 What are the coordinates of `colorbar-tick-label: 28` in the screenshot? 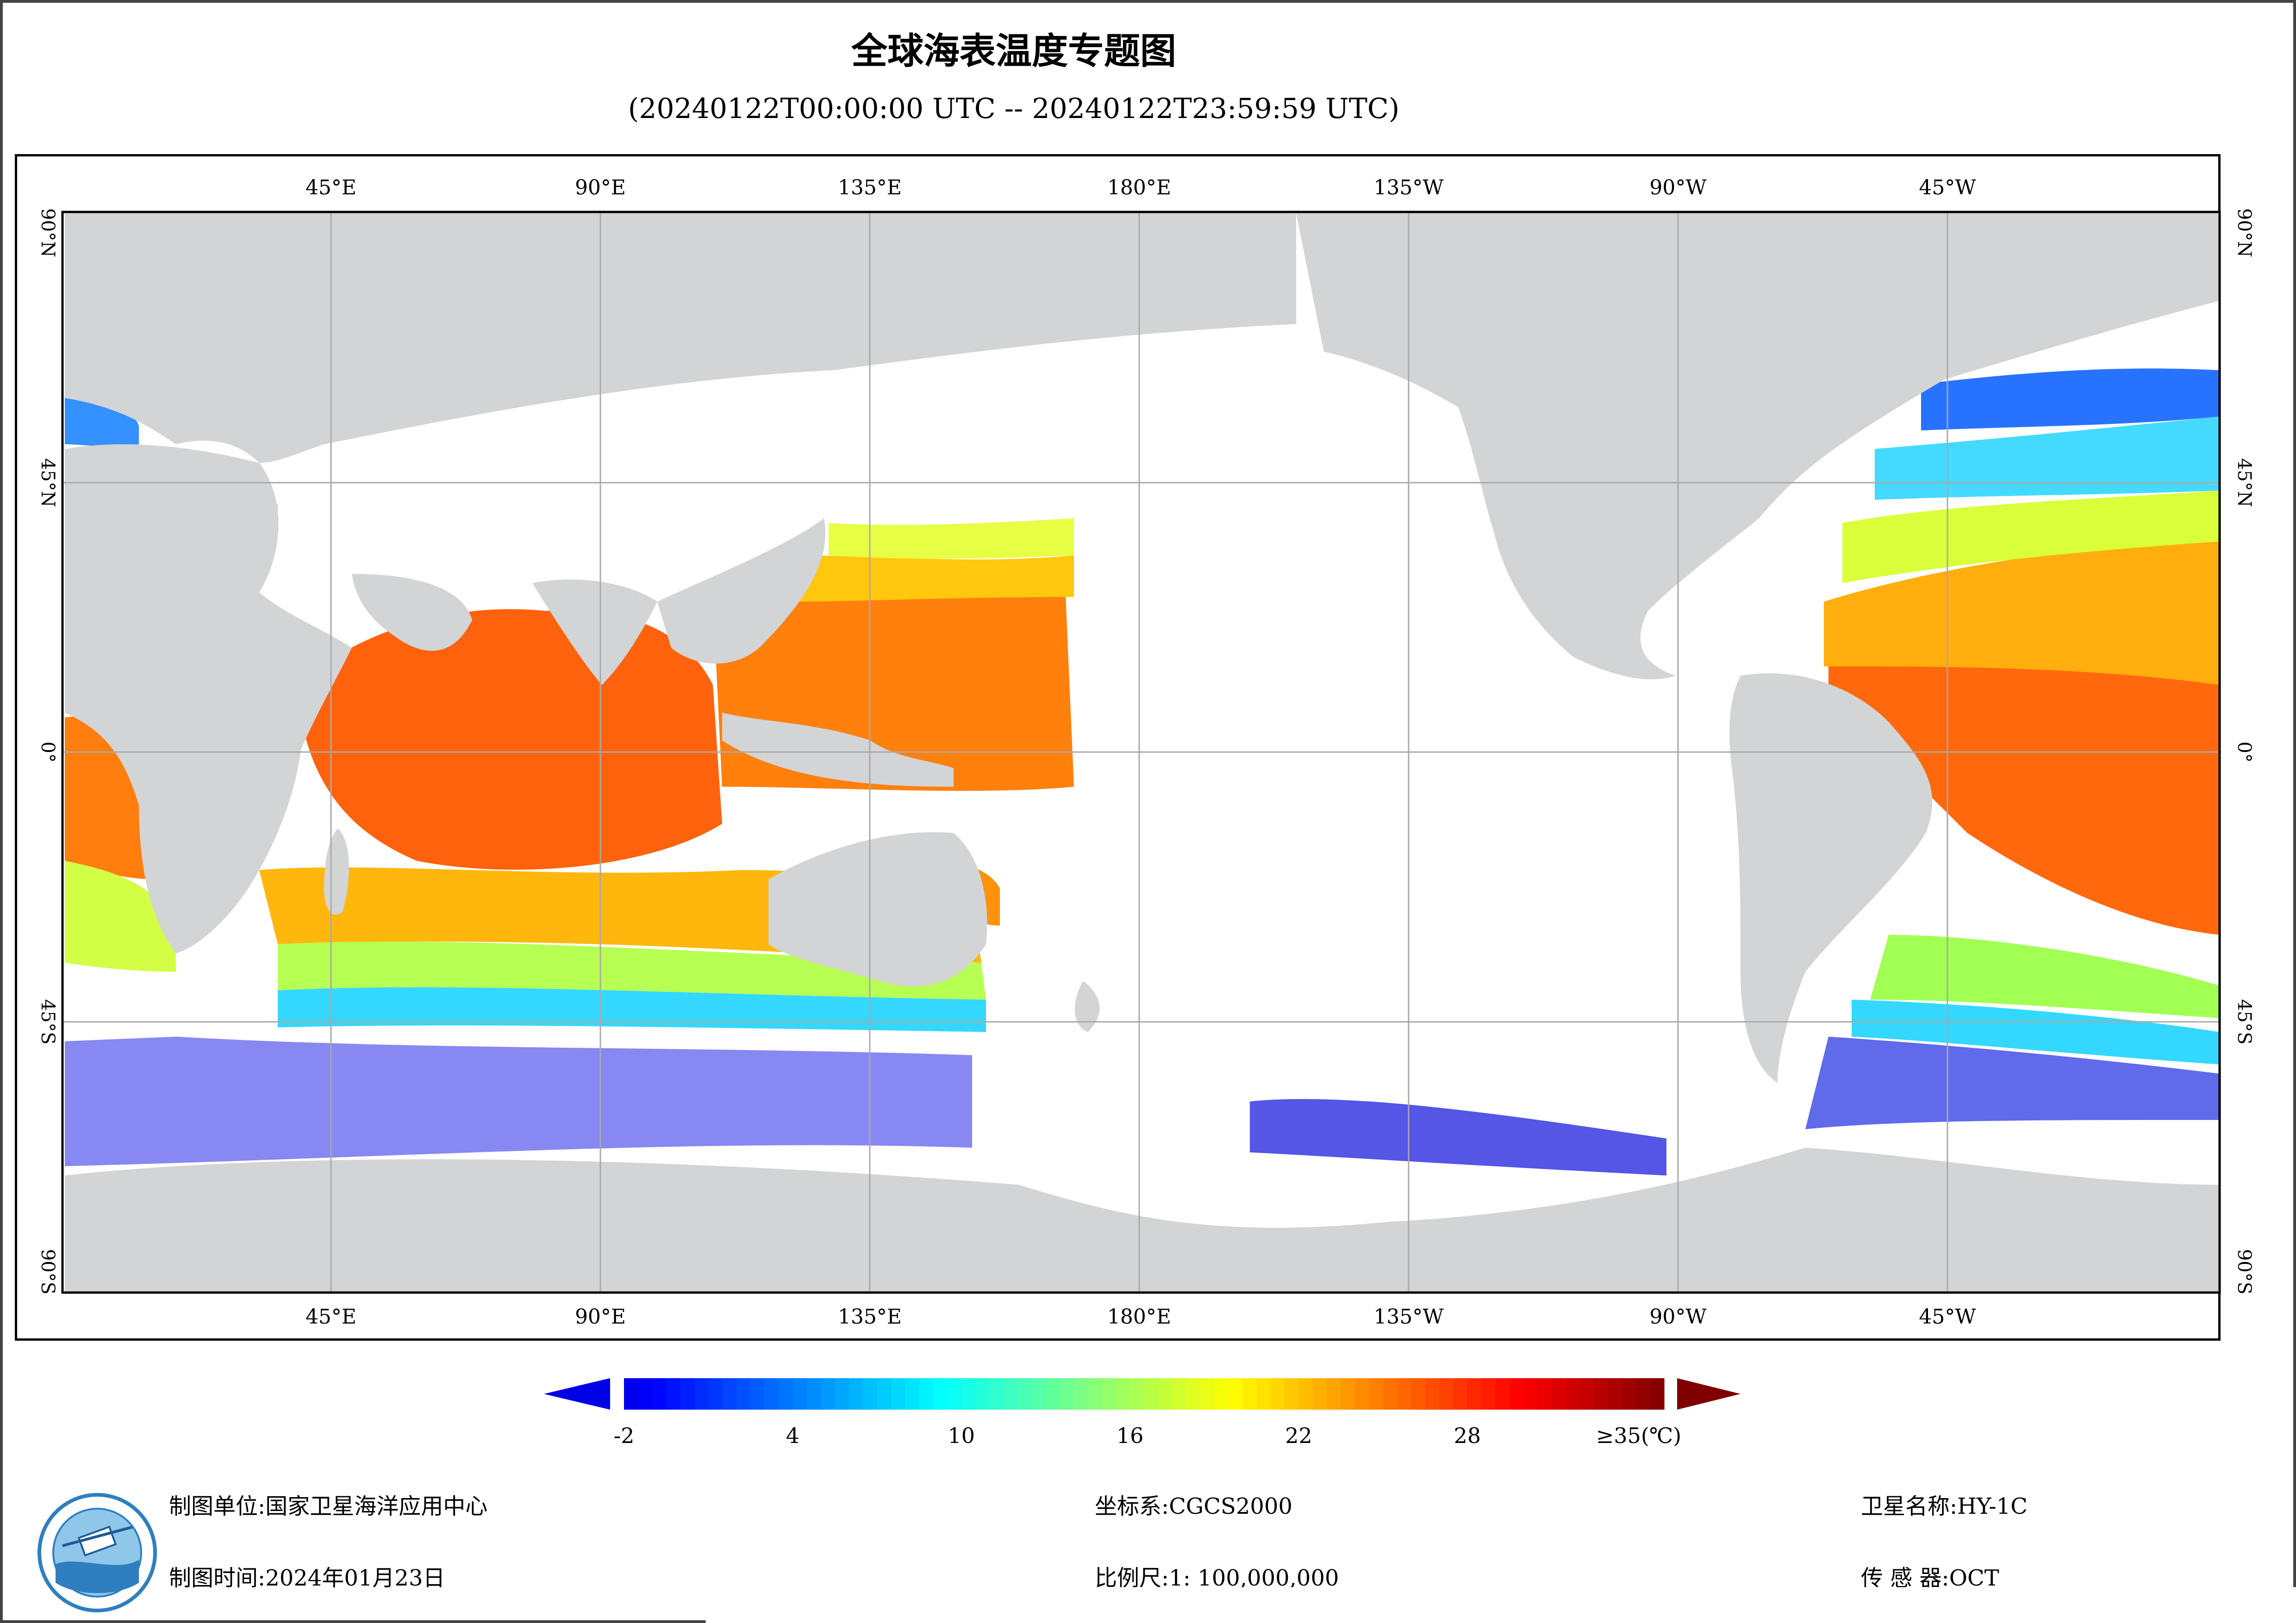 It's located at (1467, 1435).